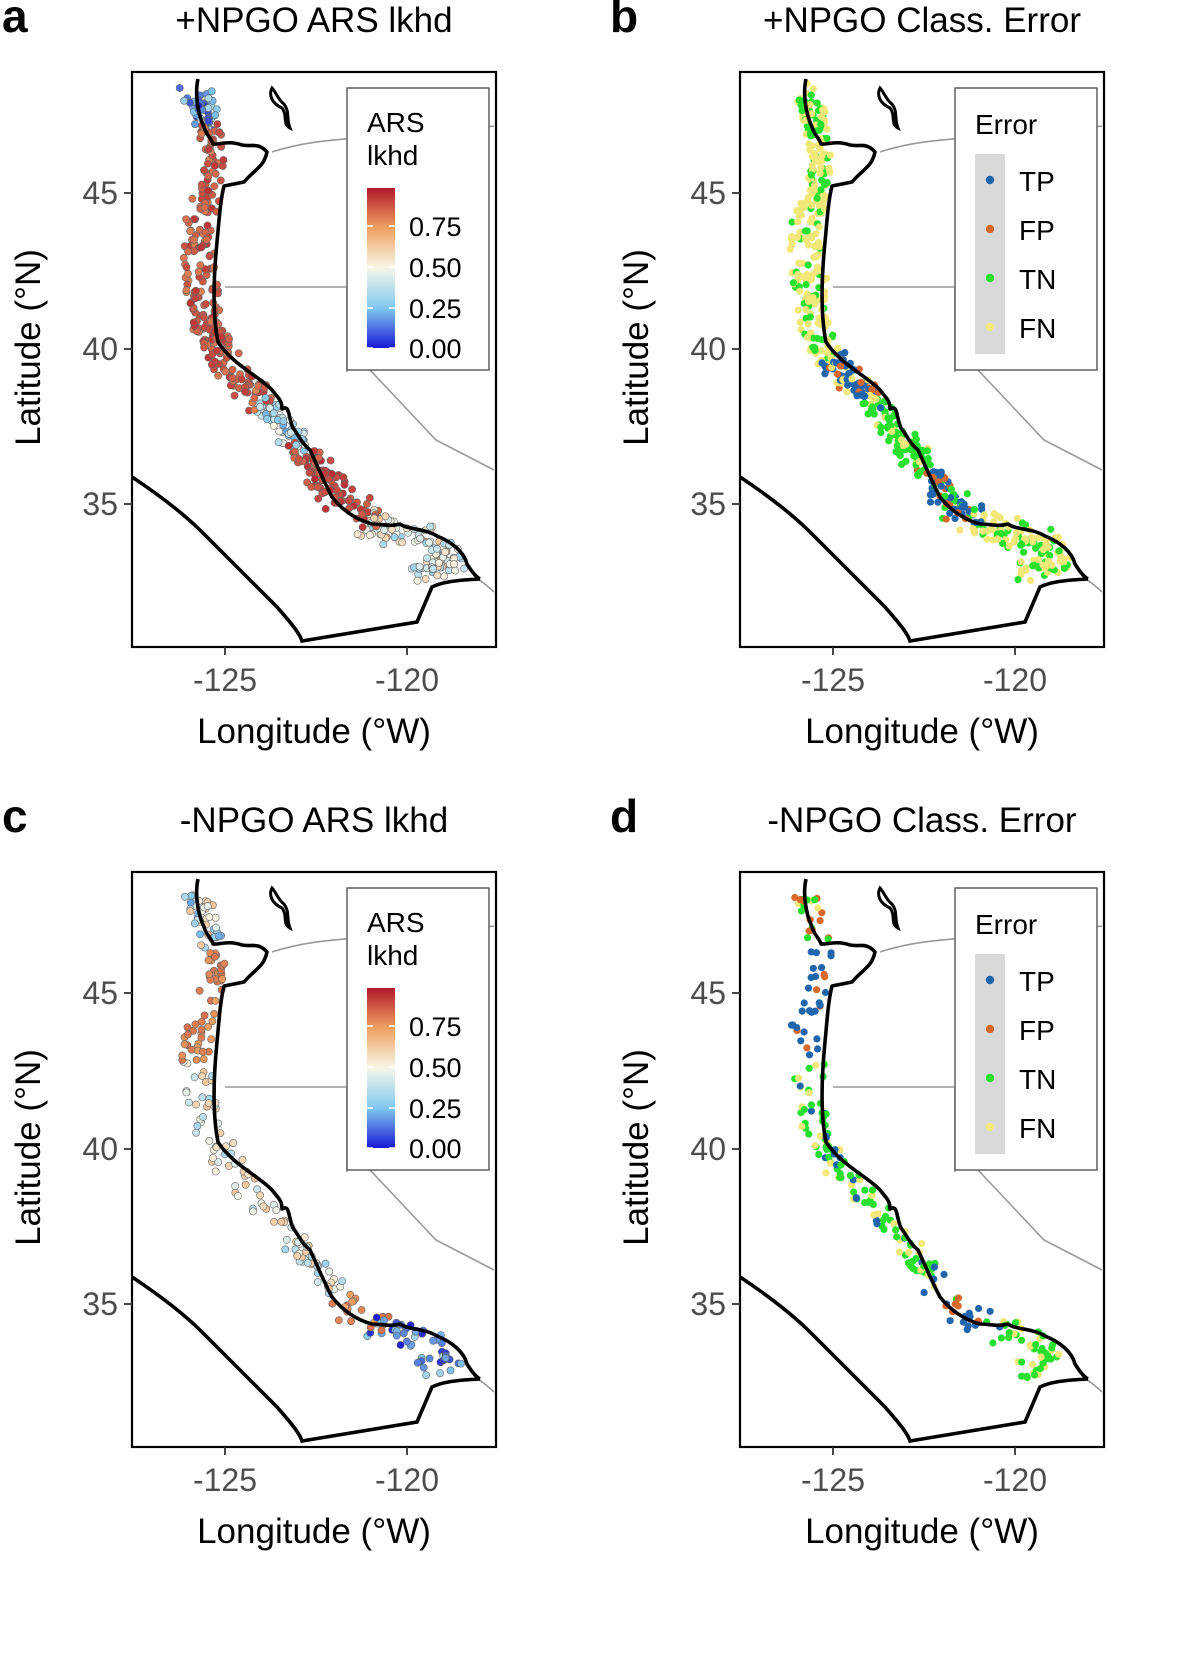 The width and height of the screenshot is (1181, 1668). I want to click on panel-title: +NPGO ARS lkhd, so click(313, 20).